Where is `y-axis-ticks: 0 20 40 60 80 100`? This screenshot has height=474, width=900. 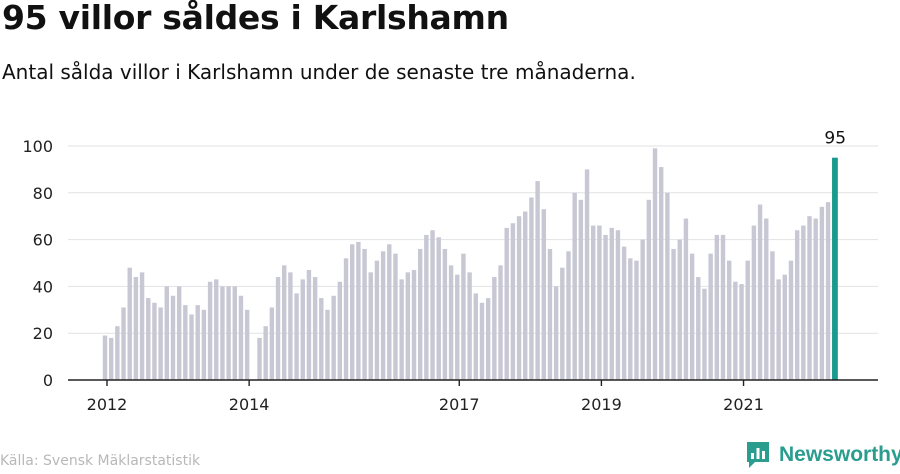 y-axis-ticks: 0 20 40 60 80 100 is located at coordinates (37, 263).